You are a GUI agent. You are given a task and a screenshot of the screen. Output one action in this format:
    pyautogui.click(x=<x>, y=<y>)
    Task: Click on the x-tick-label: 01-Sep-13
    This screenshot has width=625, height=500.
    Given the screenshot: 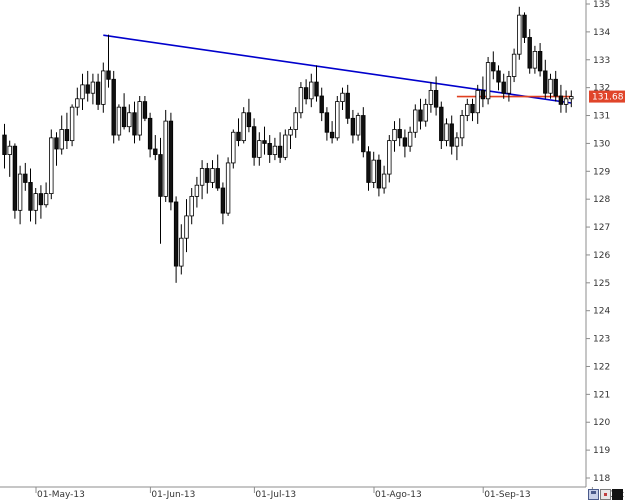 What is the action you would take?
    pyautogui.click(x=507, y=495)
    